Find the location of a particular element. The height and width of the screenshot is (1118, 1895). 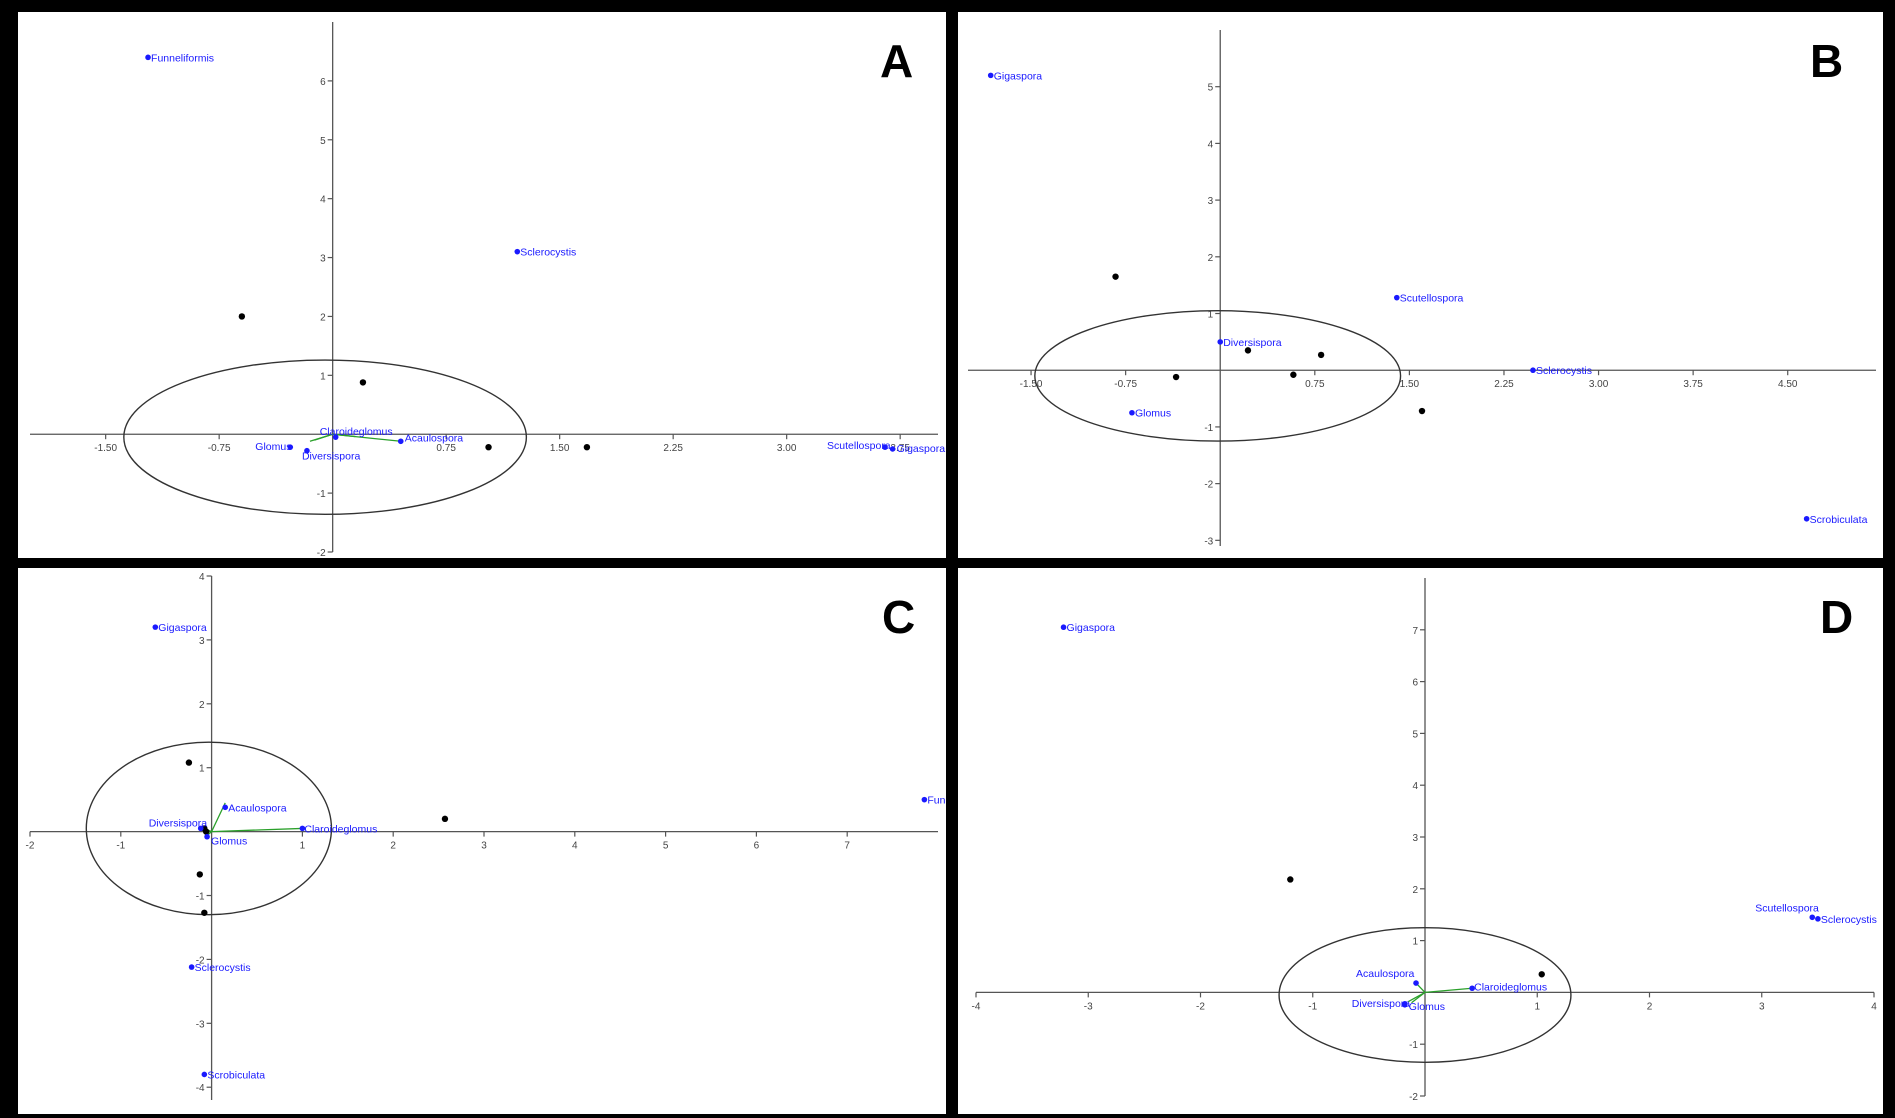

y-tick-label: 5 is located at coordinates (323, 141).